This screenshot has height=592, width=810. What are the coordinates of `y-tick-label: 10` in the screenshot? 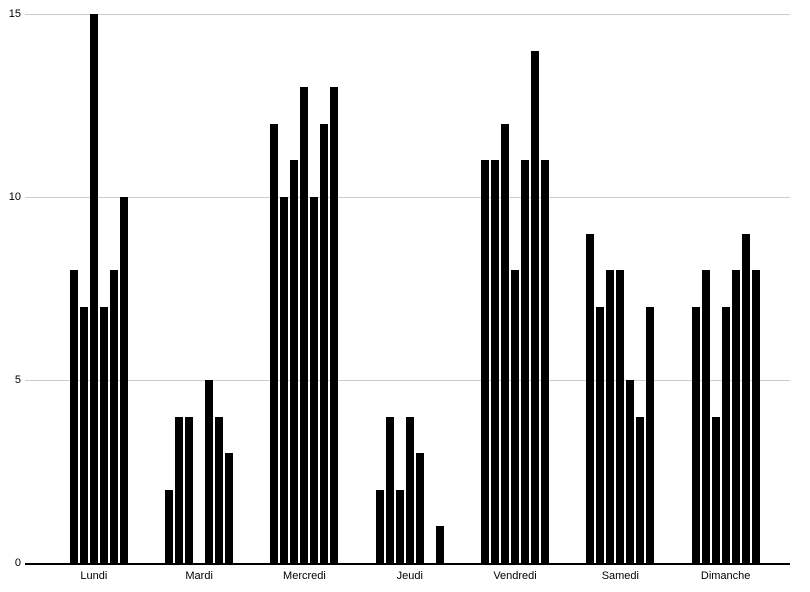 It's located at (14, 196).